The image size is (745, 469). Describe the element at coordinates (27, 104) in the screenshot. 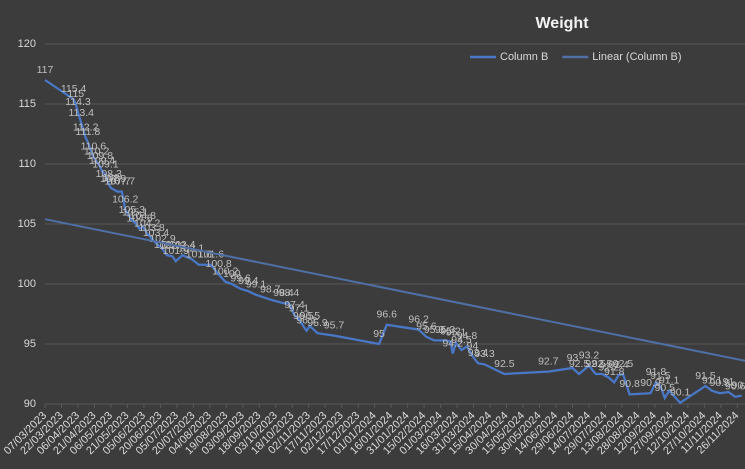

I see `y-tick-label: 115` at that location.